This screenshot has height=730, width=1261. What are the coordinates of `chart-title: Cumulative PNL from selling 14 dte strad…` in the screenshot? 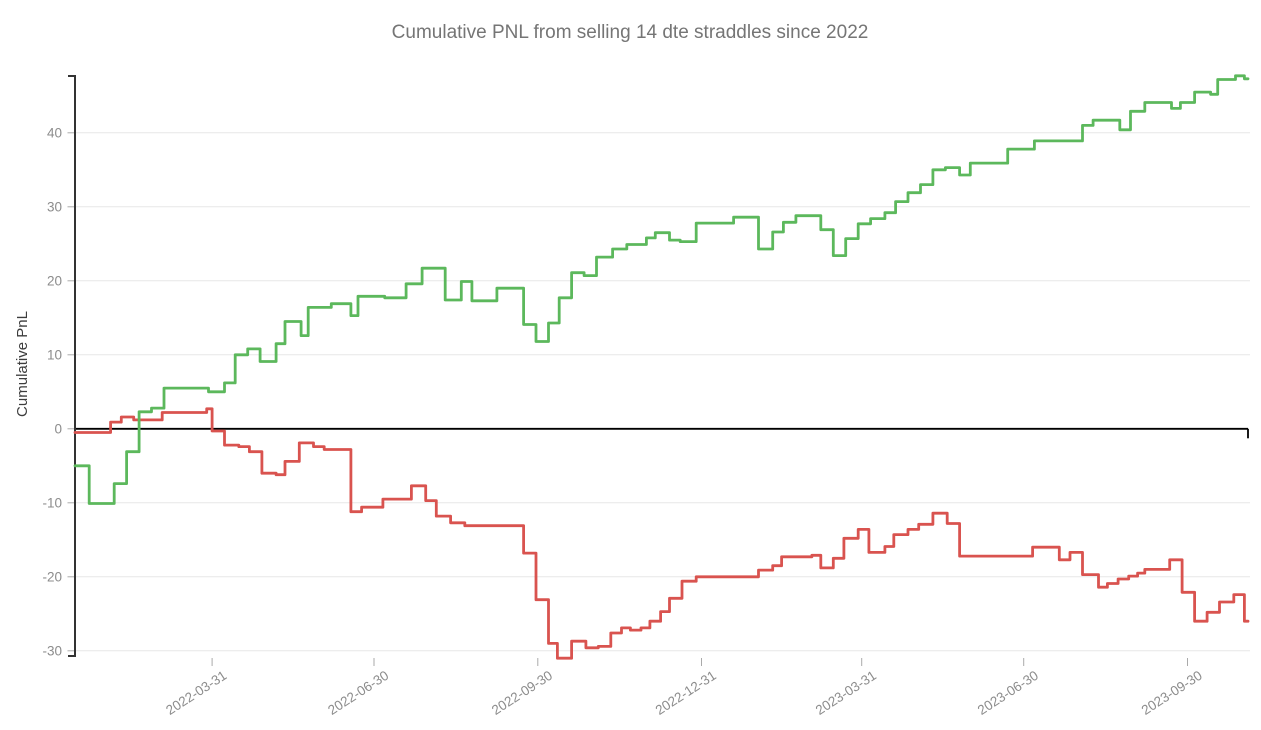 It's located at (630, 32).